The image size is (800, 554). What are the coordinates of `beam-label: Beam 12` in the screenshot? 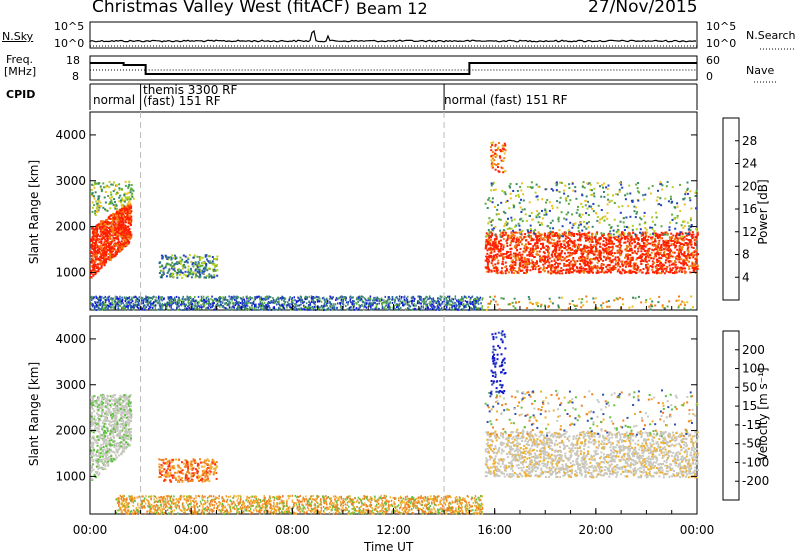 It's located at (392, 9).